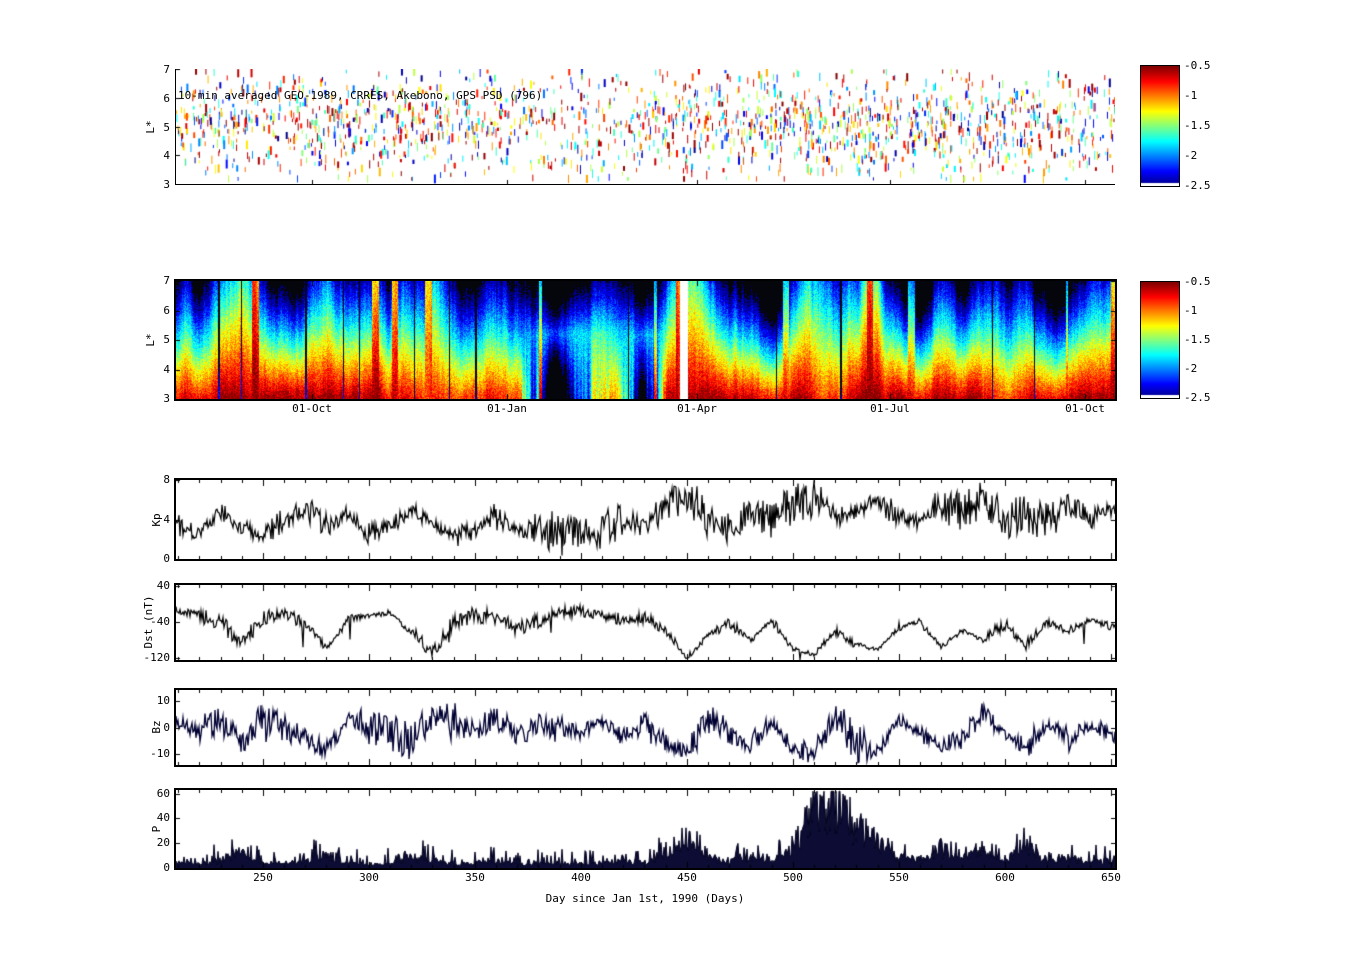 The image size is (1351, 974). What do you see at coordinates (645, 340) in the screenshot?
I see `psd-heatmap-plot` at bounding box center [645, 340].